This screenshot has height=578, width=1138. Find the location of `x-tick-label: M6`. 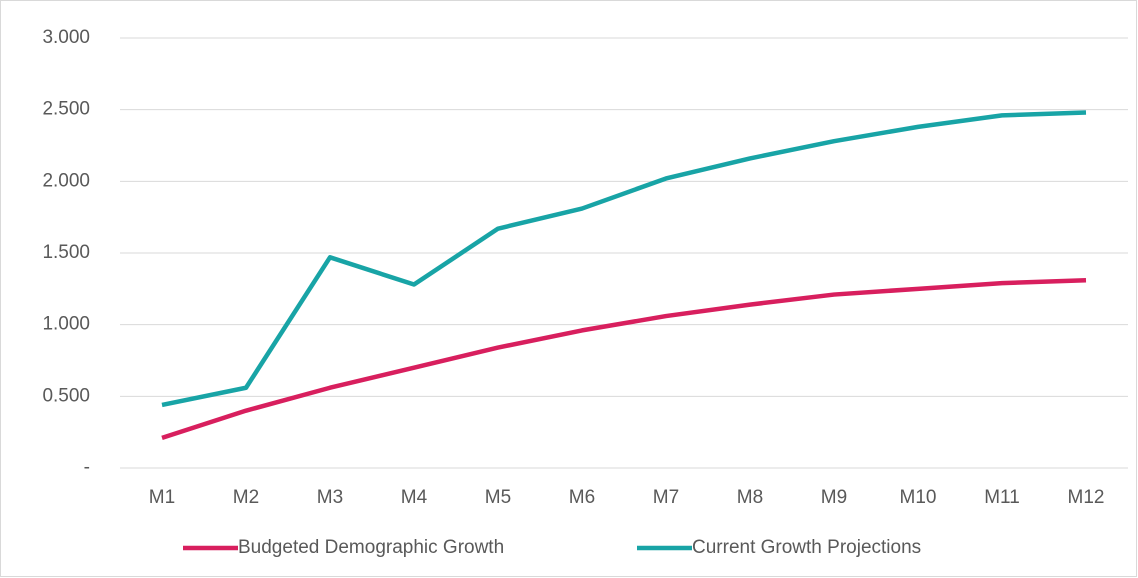

x-tick-label: M6 is located at coordinates (582, 497).